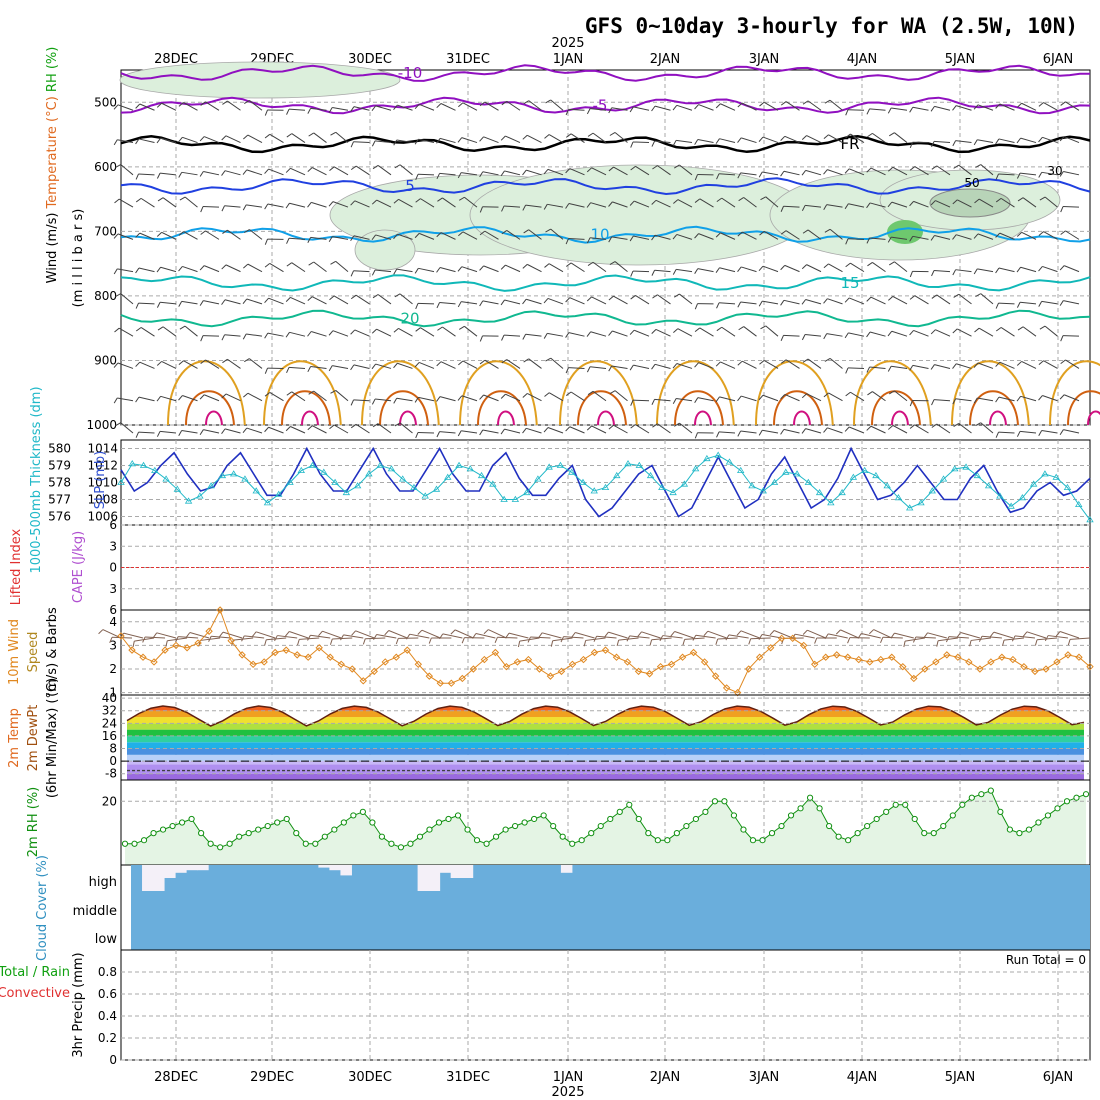  I want to click on axis-label-part: (m i l l i b a r s), so click(78, 258).